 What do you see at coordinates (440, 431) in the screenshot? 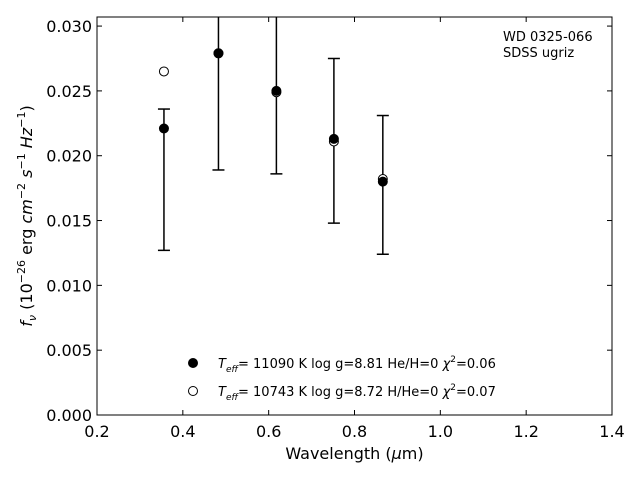
I see `x-tick-label: 1.0` at bounding box center [440, 431].